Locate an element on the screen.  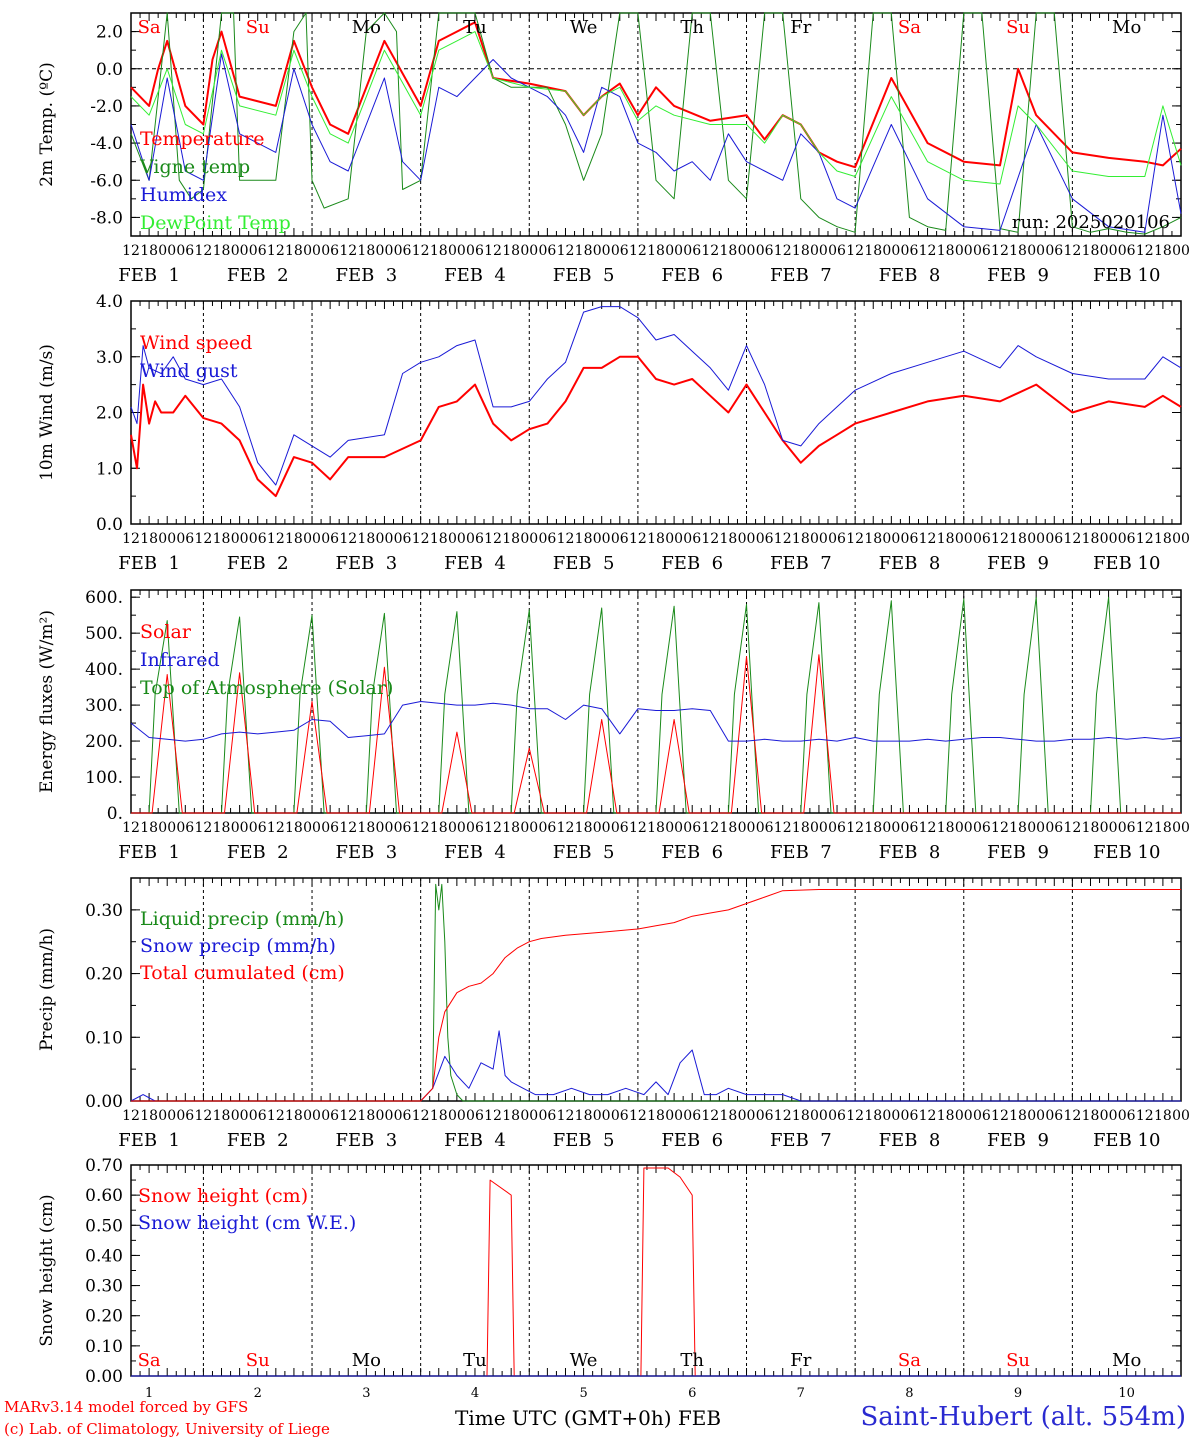
day-name: Th is located at coordinates (692, 1360).